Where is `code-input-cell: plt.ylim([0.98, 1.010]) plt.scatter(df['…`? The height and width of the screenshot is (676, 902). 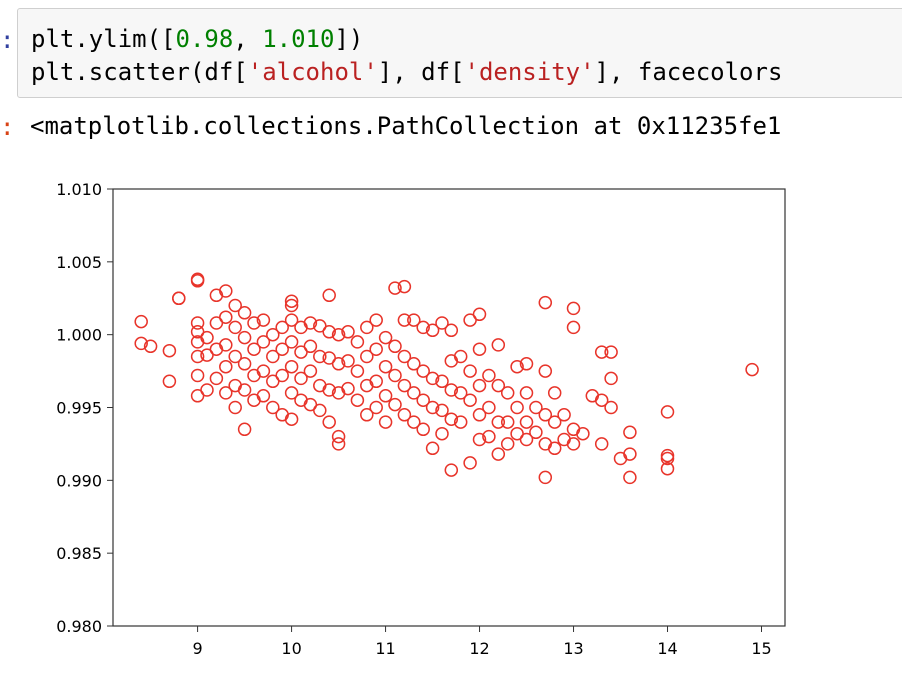
code-input-cell: plt.ylim([0.98, 1.010]) plt.scatter(df['… is located at coordinates (459, 53).